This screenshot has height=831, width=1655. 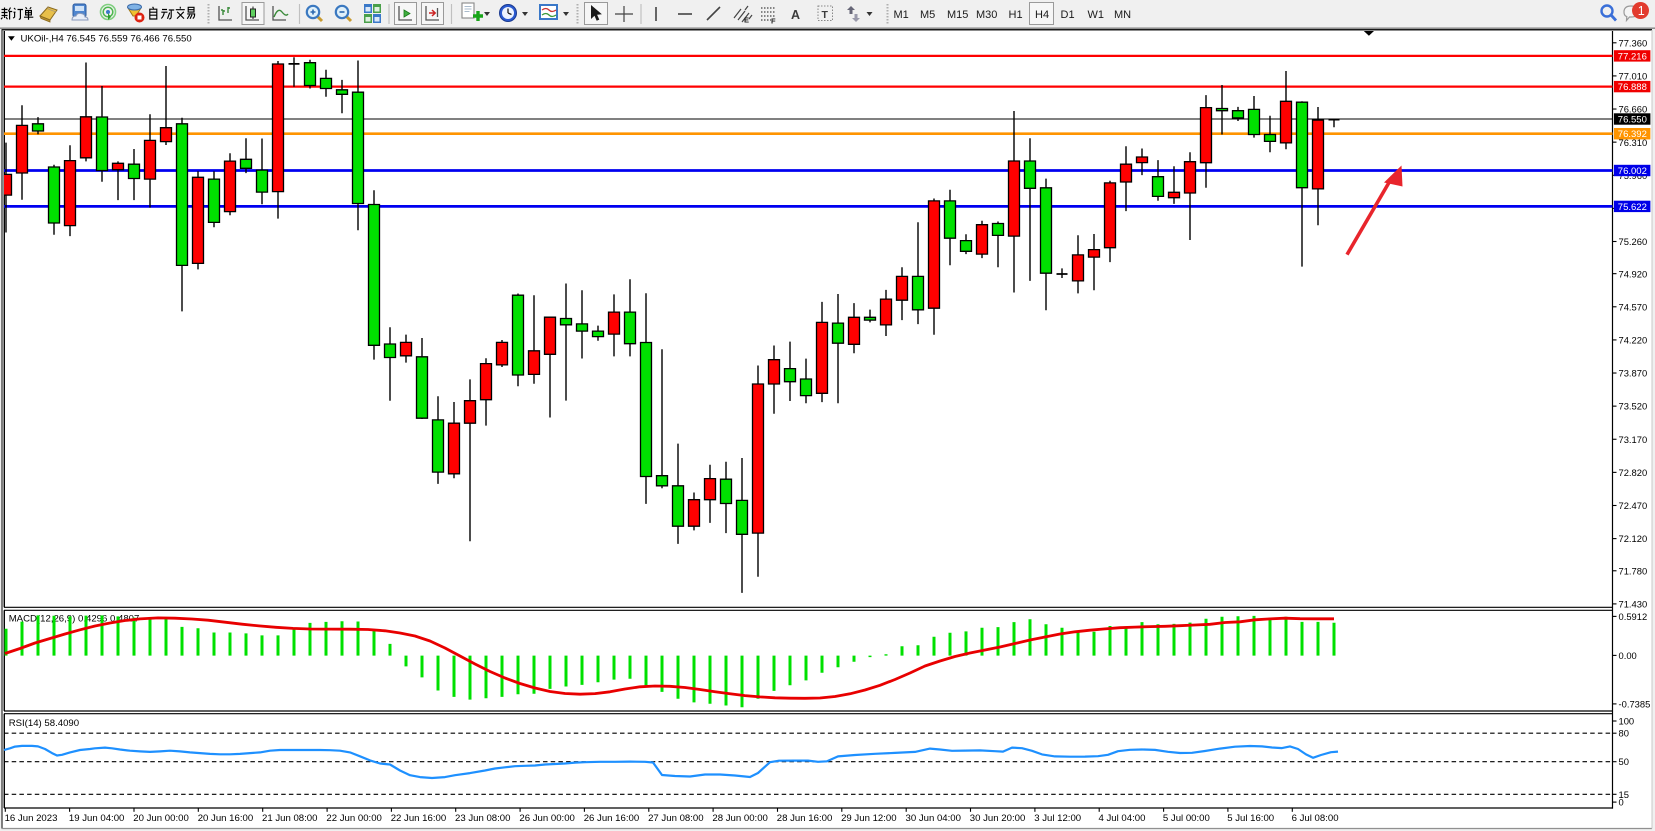 What do you see at coordinates (74, 618) in the screenshot?
I see `svg-text: MACD(12,26,9) 0.4296 0.4807` at bounding box center [74, 618].